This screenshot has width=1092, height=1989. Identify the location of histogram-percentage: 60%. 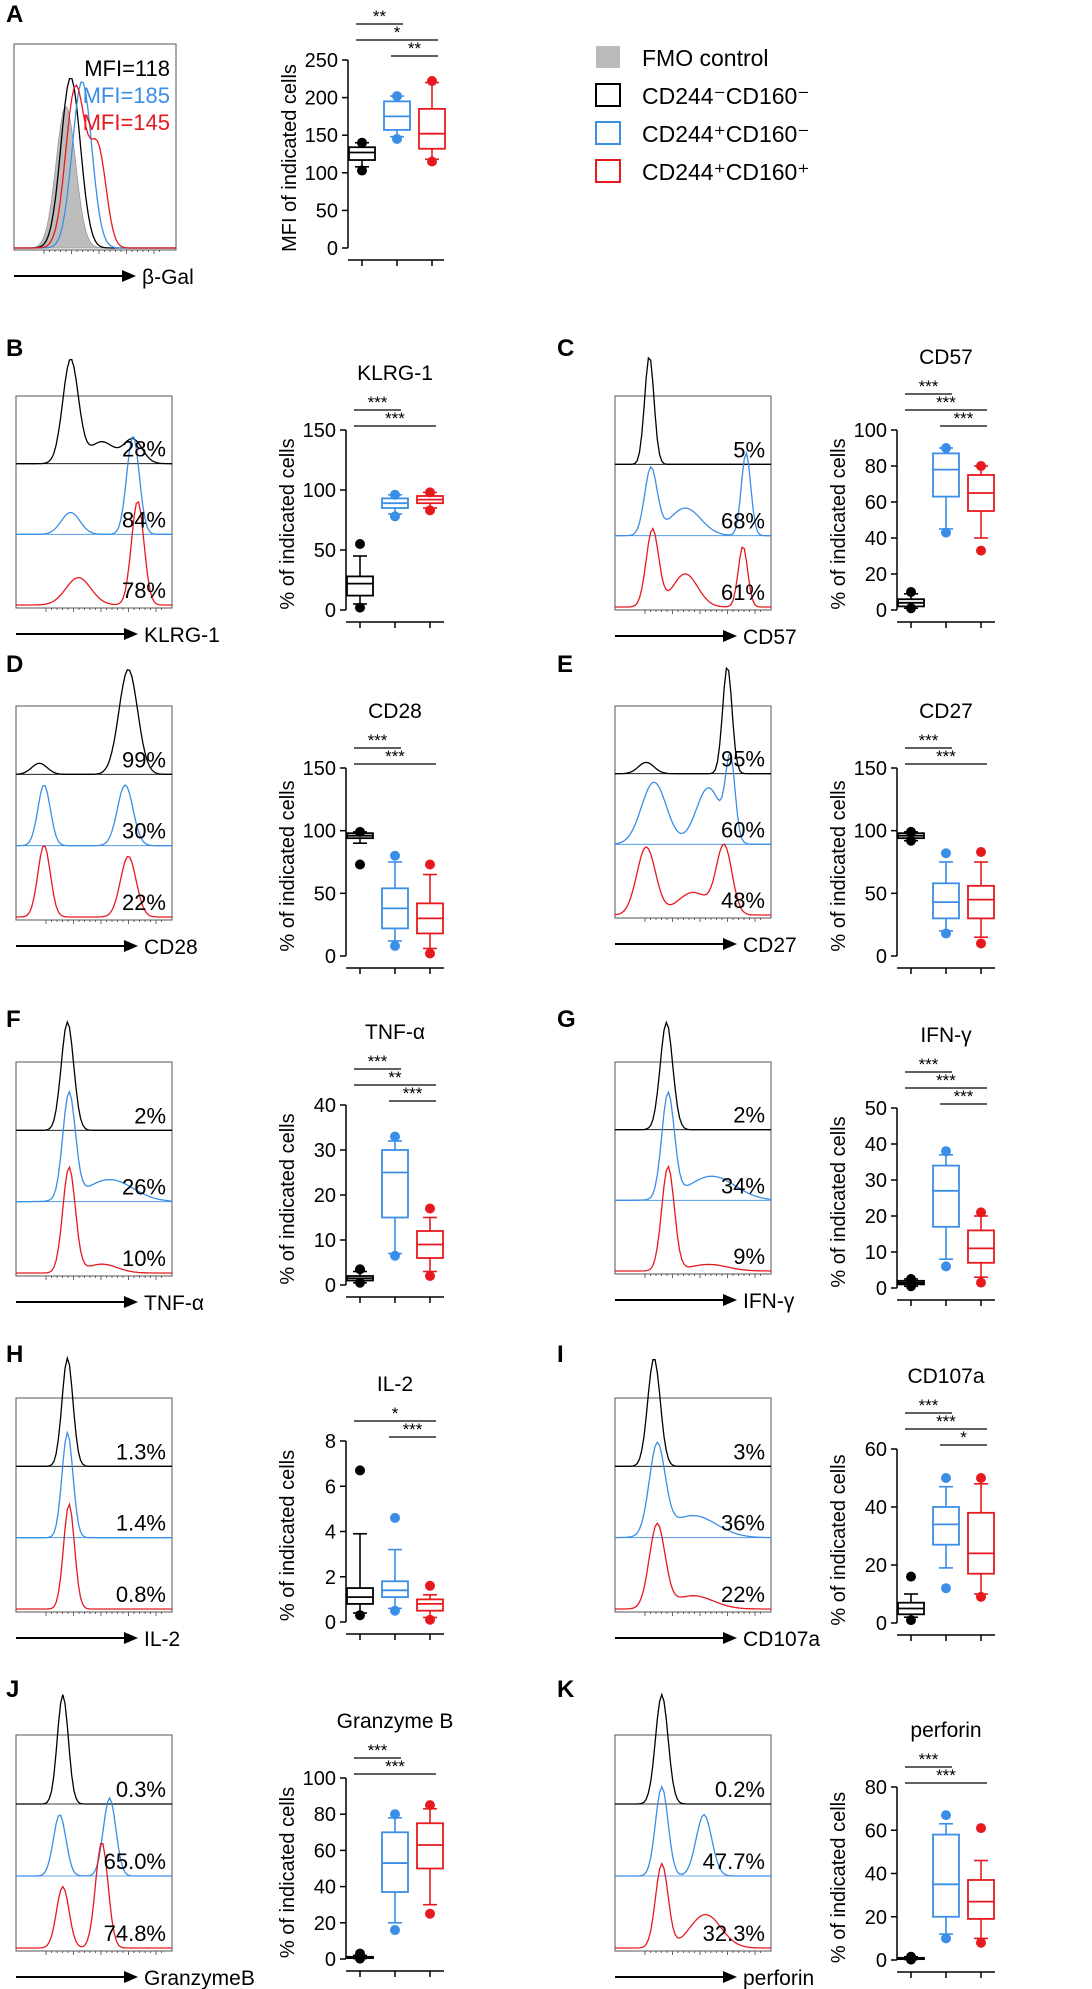
(743, 829).